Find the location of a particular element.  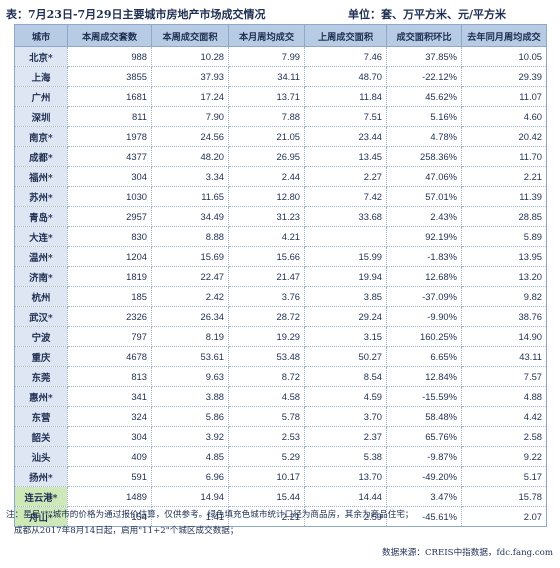

city-cell: 武汉* is located at coordinates (41, 316).